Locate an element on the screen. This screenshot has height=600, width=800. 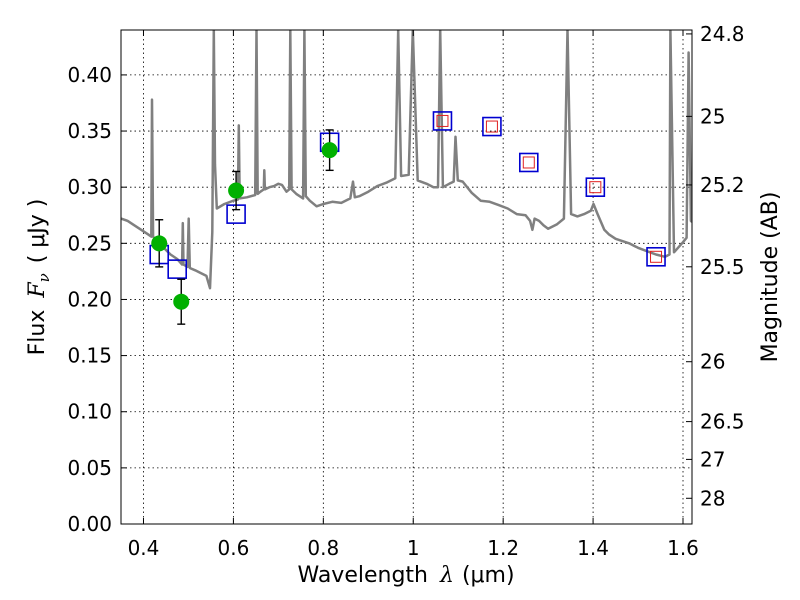
x-tick-label: 0.4 is located at coordinates (144, 548).